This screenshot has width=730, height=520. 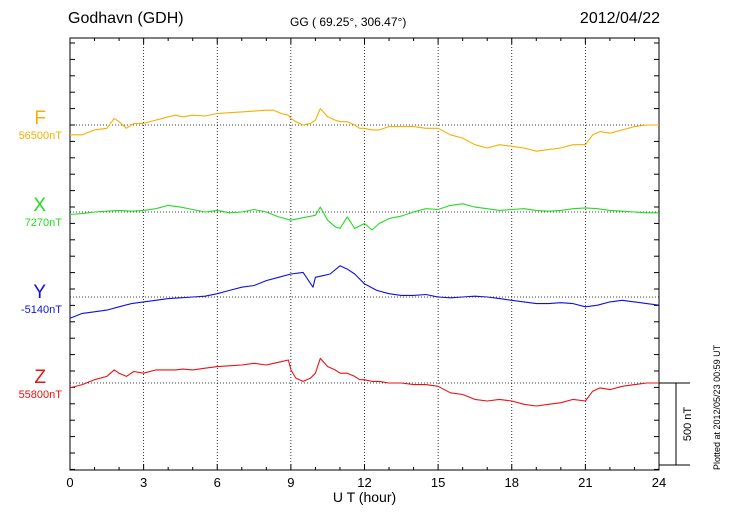 What do you see at coordinates (585, 482) in the screenshot?
I see `x-tick-label: 21` at bounding box center [585, 482].